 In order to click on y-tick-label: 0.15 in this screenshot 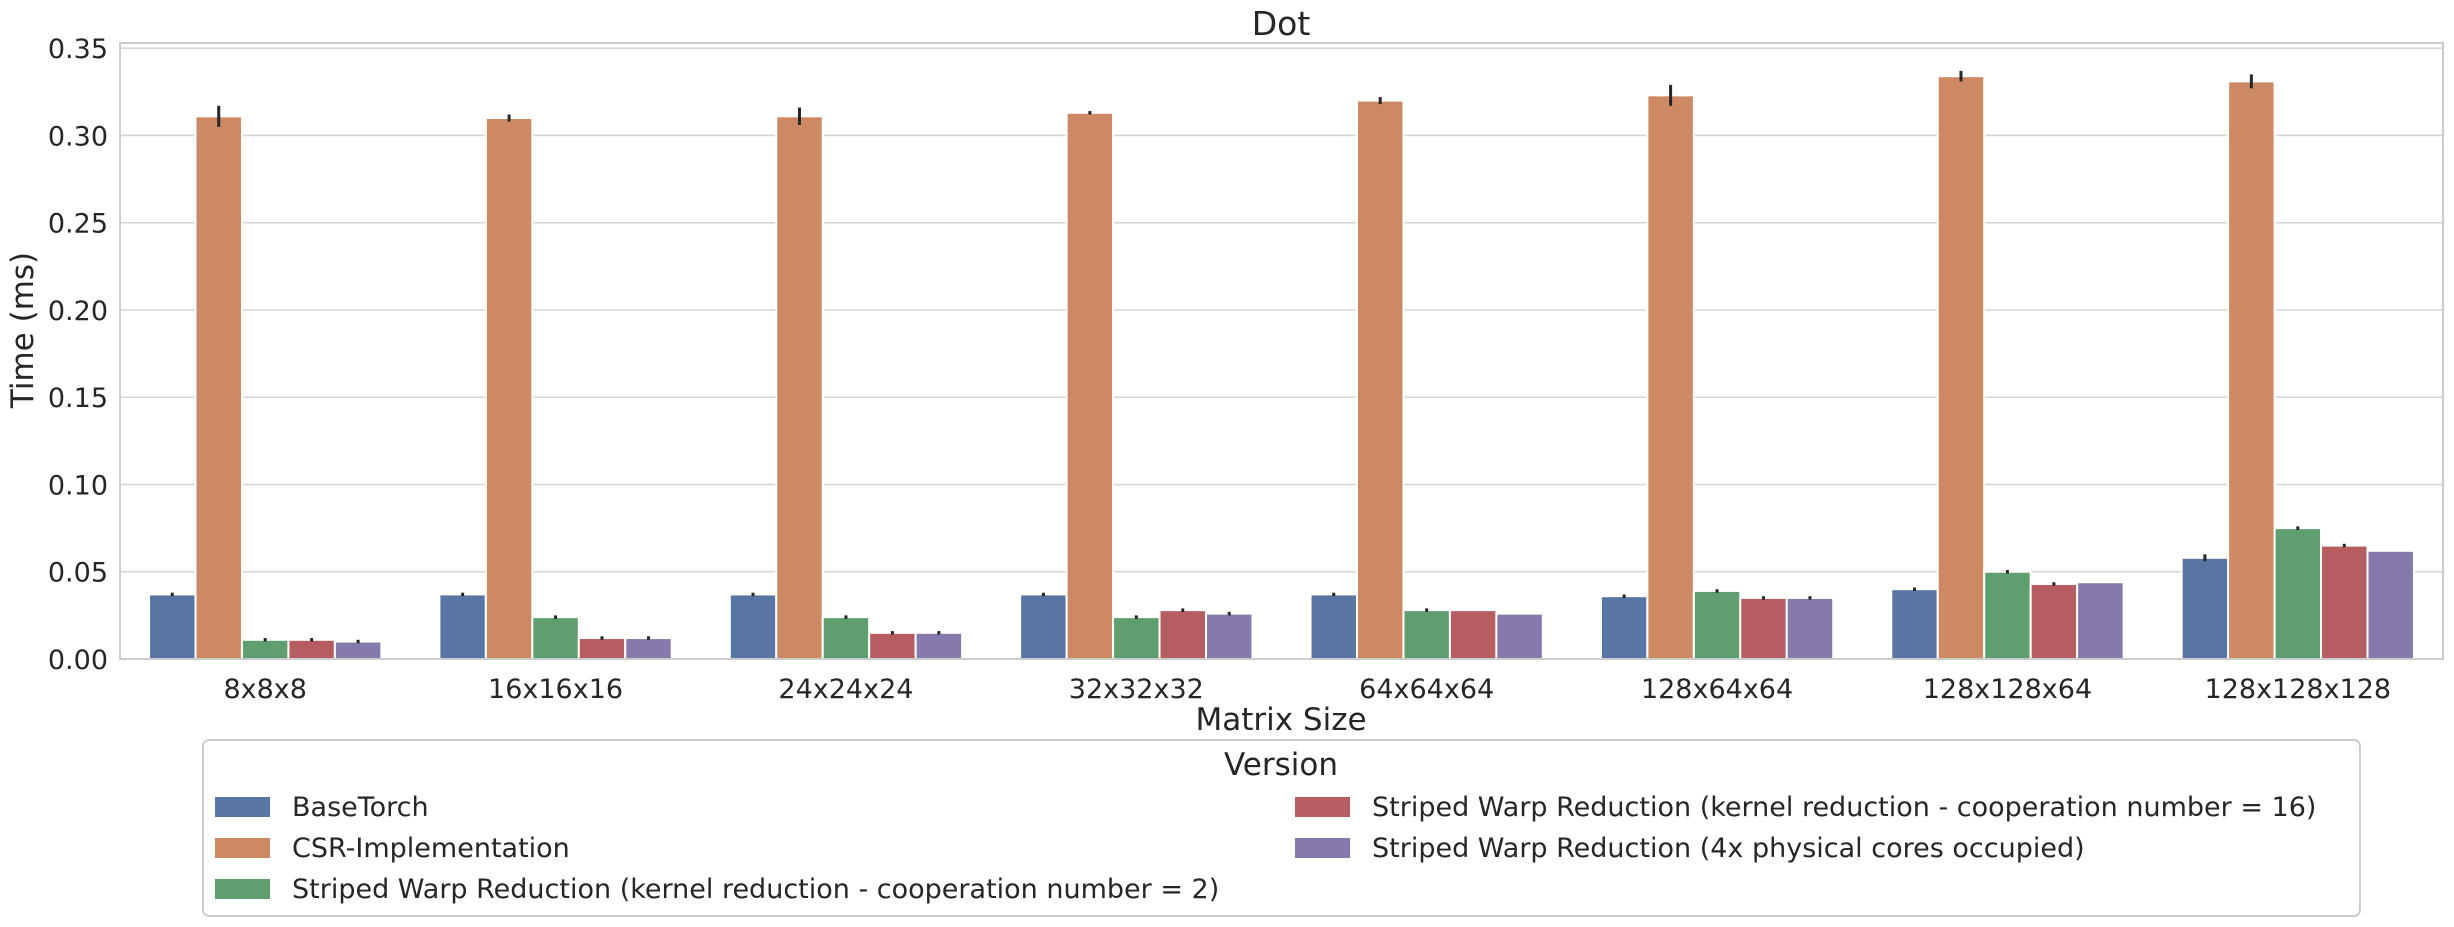, I will do `click(78, 398)`.